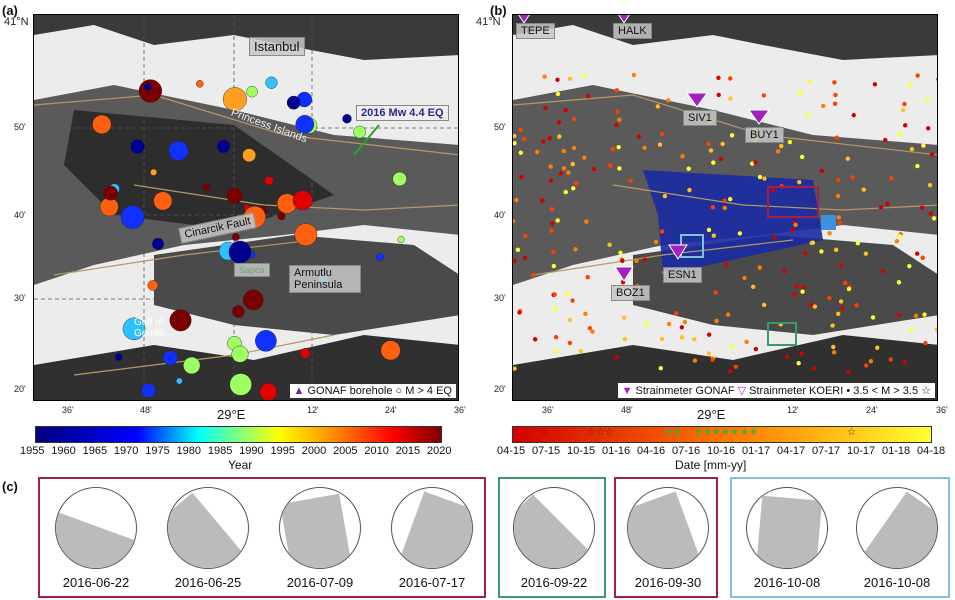 This screenshot has height=600, width=955. Describe the element at coordinates (32, 451) in the screenshot. I see `colorbar-tick: 1955` at that location.